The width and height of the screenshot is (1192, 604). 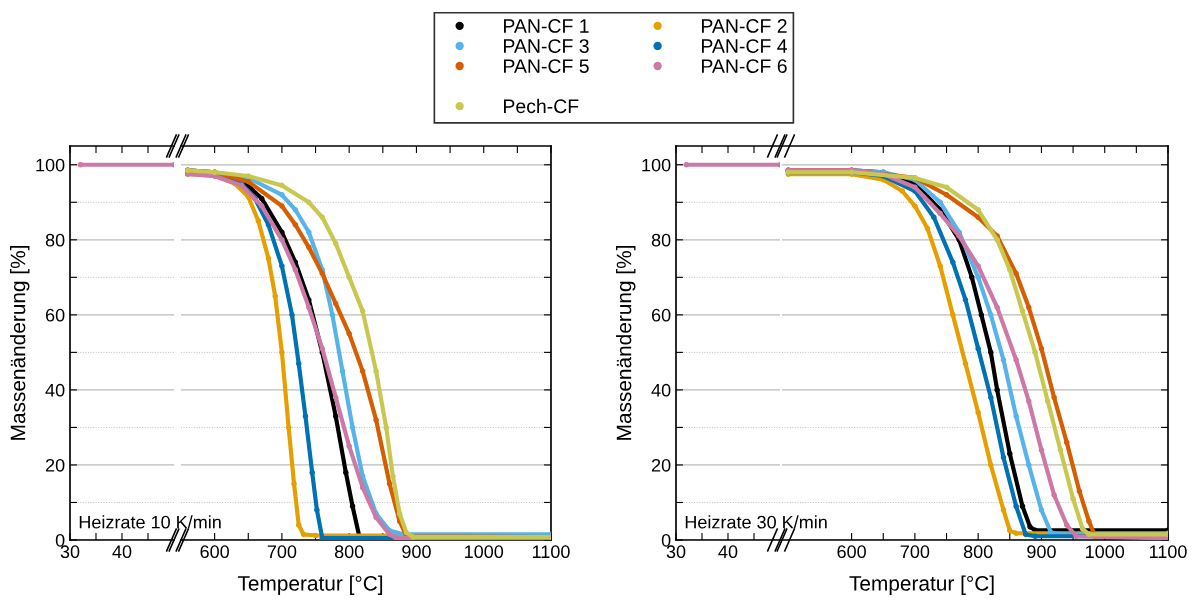 I want to click on legend-label: Pech-CF, so click(x=541, y=106).